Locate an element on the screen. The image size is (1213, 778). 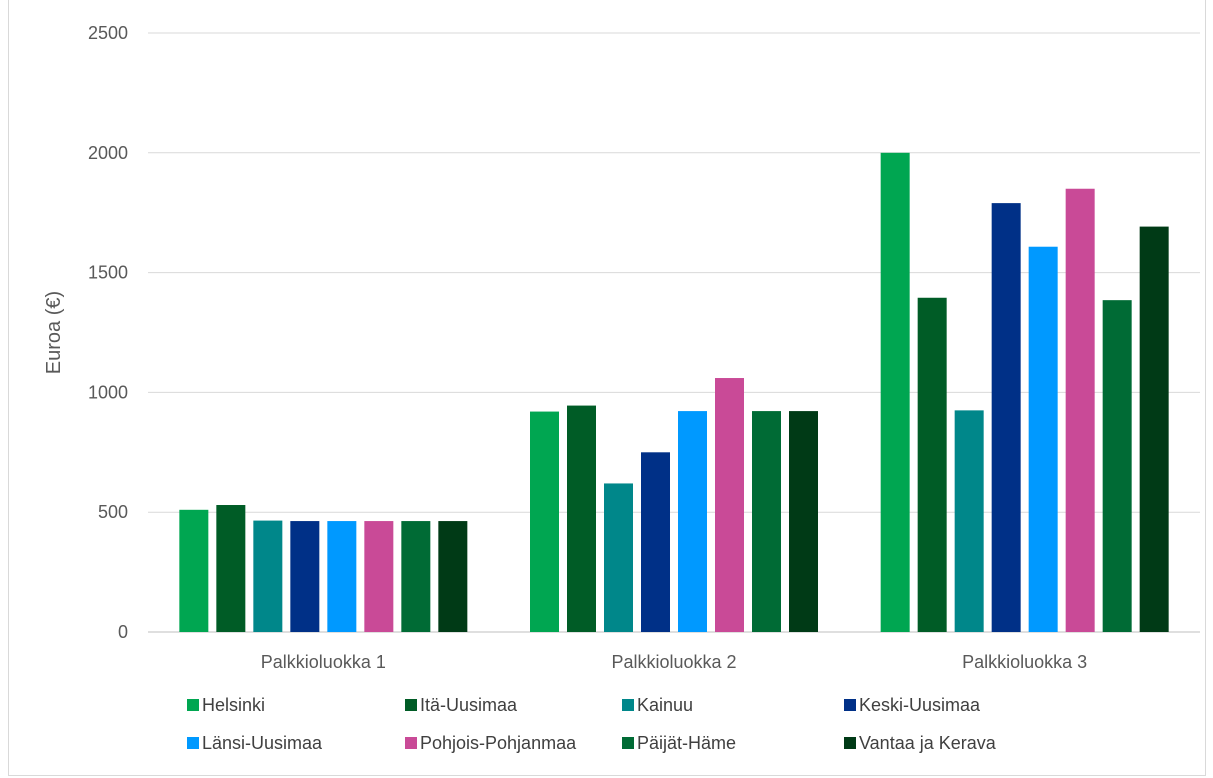
y-axis-label: Euroa (€) is located at coordinates (54, 332).